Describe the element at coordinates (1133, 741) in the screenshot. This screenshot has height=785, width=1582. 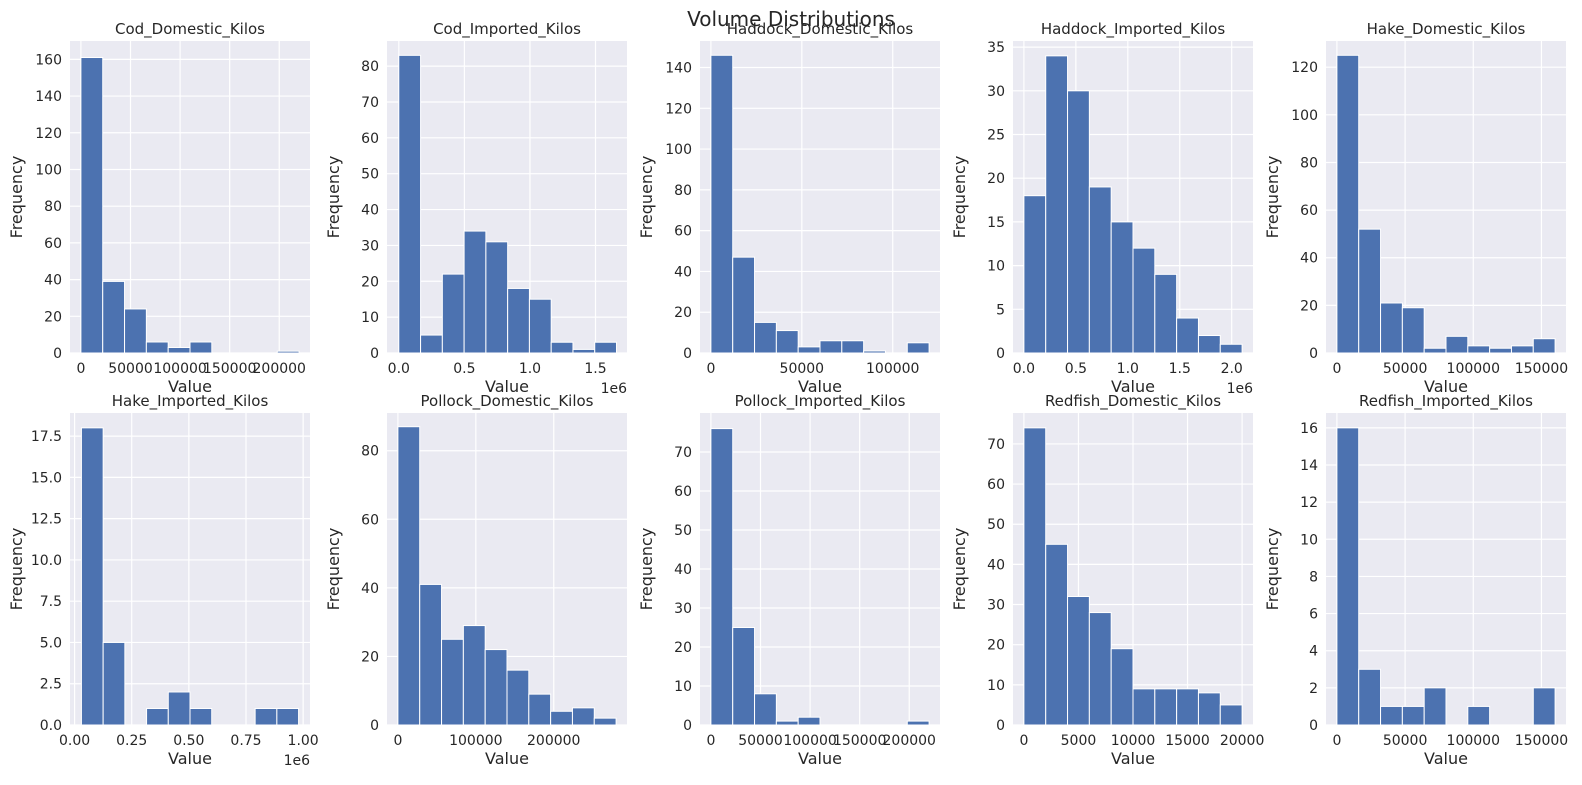
I see `x-tick-label: 10000` at that location.